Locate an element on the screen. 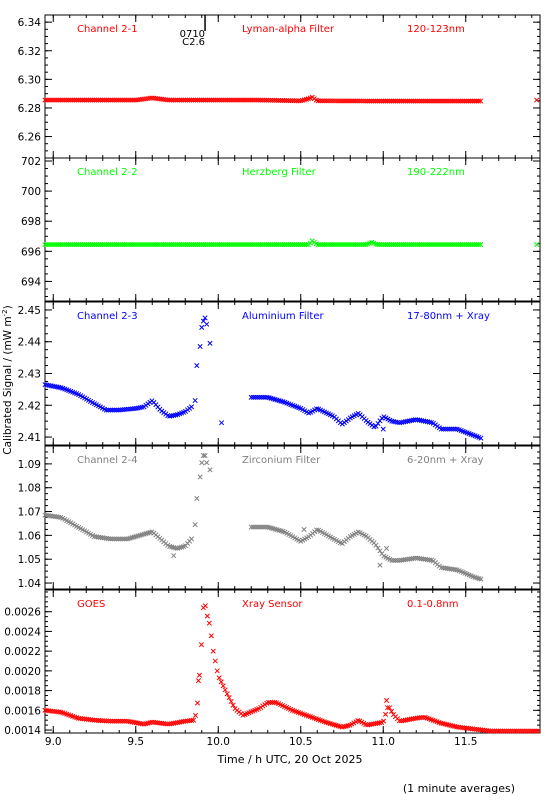 The width and height of the screenshot is (550, 800). y-tick-label: 6.26 is located at coordinates (30, 138).